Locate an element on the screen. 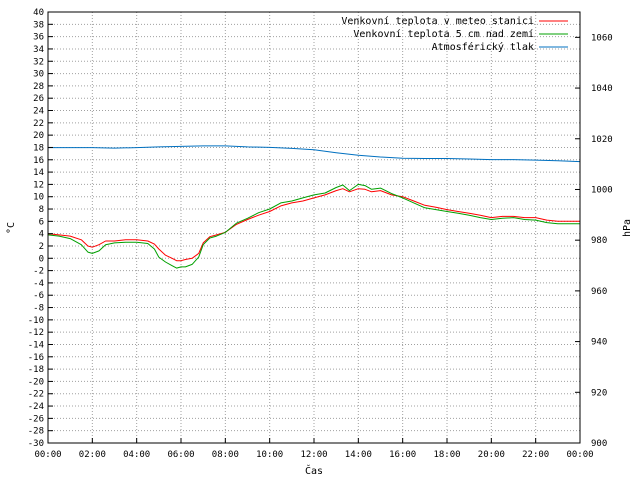  y2-tick-label: 980 is located at coordinates (599, 241).